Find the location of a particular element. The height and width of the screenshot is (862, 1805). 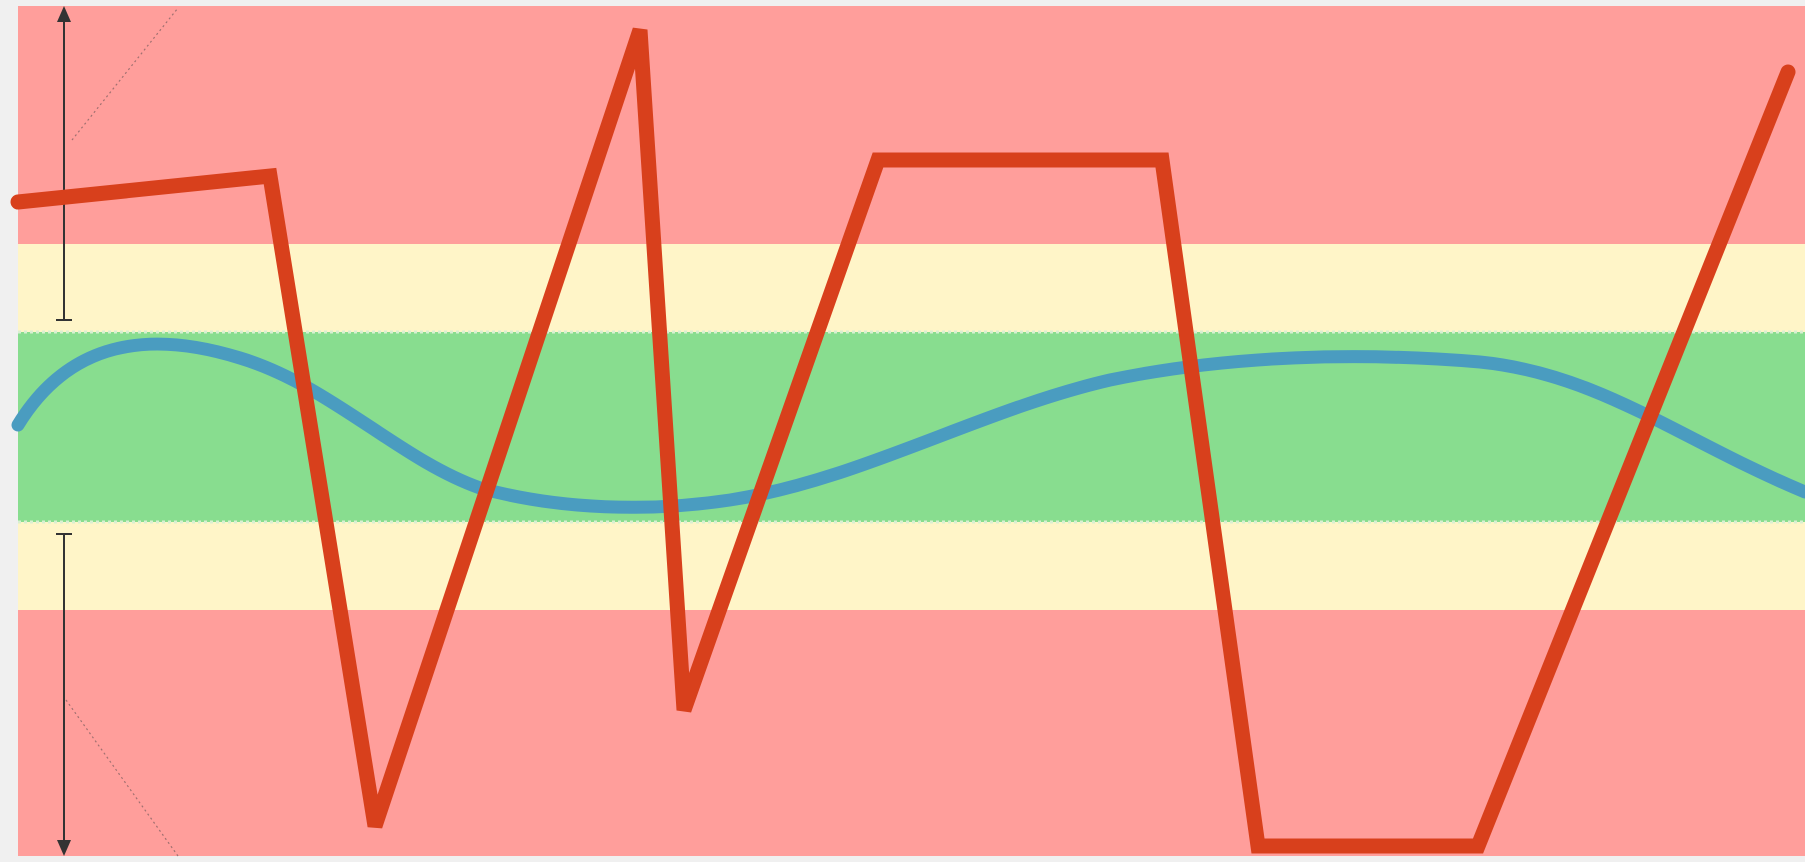

middle-zone-bottom is located at coordinates (911, 566).